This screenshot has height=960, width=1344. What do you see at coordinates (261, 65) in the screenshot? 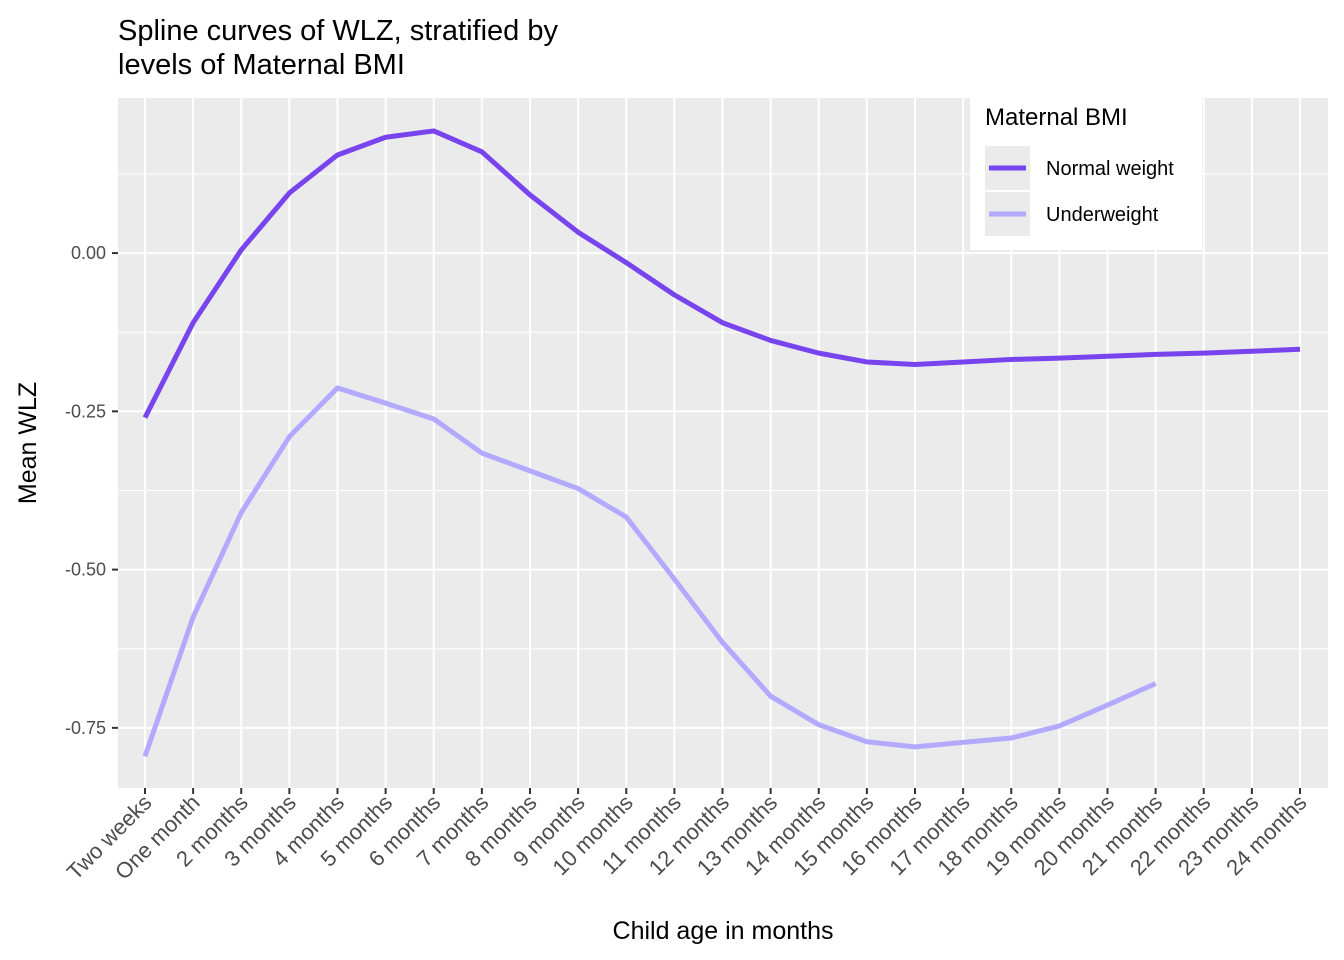
I see `chart-title-line: levels of Maternal BMI` at bounding box center [261, 65].